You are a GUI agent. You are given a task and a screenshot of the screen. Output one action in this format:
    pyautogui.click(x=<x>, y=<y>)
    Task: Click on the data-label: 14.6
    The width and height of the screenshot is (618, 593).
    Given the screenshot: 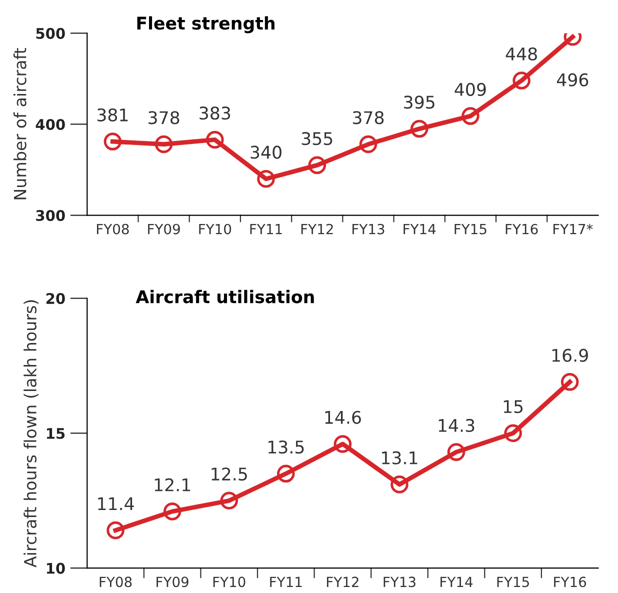 What is the action you would take?
    pyautogui.click(x=343, y=417)
    